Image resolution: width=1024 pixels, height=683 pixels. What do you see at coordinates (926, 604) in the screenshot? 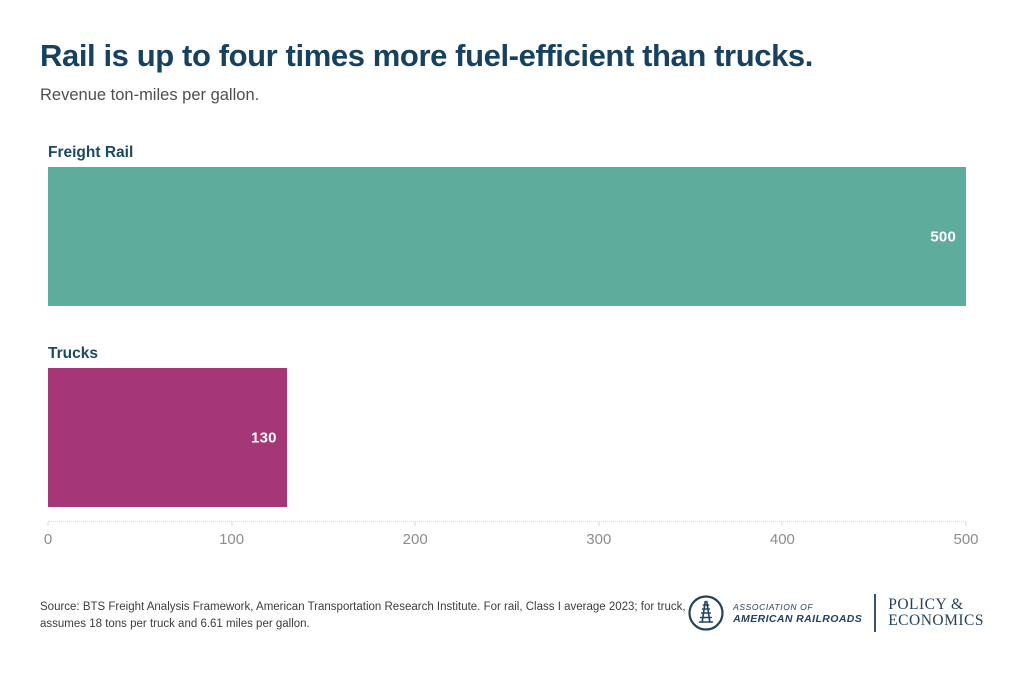
I see `policy-wordmark-line-1: POLICY &` at bounding box center [926, 604].